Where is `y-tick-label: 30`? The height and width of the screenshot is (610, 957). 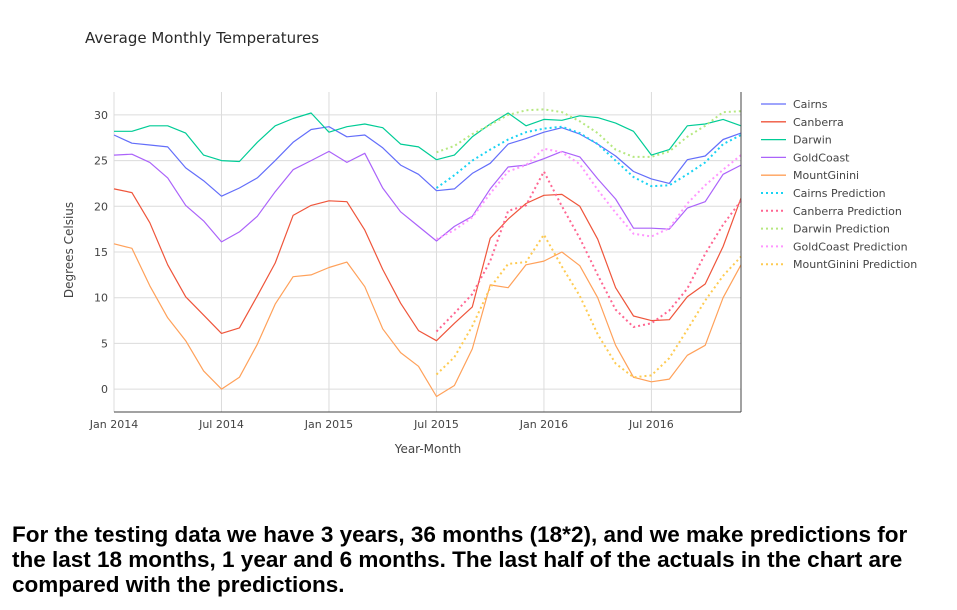 y-tick-label: 30 is located at coordinates (101, 115).